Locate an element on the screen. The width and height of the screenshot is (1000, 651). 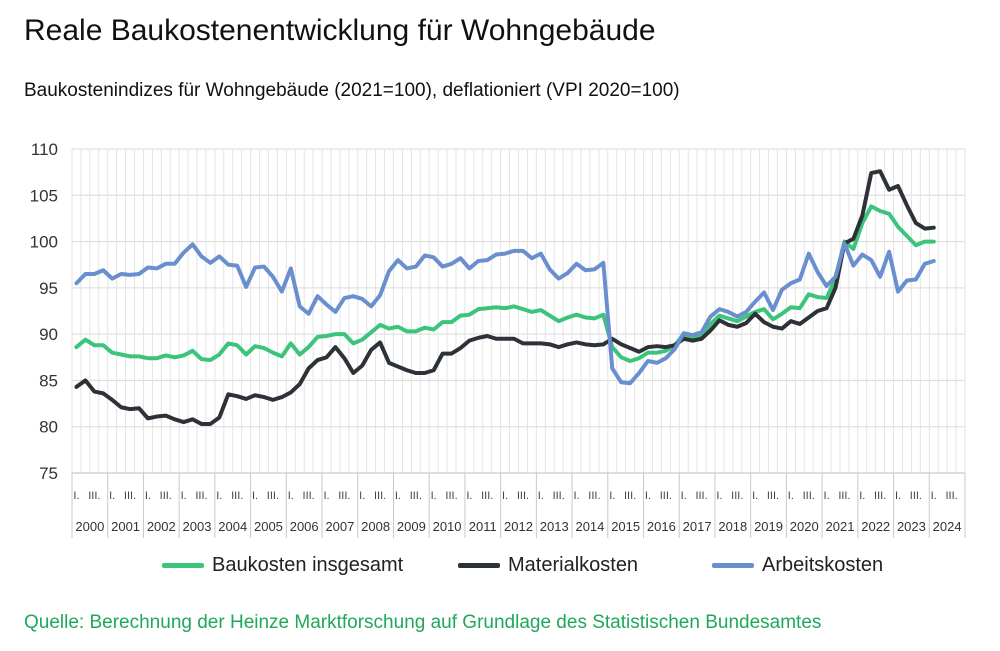
y-tick-label: 95 is located at coordinates (48, 288).